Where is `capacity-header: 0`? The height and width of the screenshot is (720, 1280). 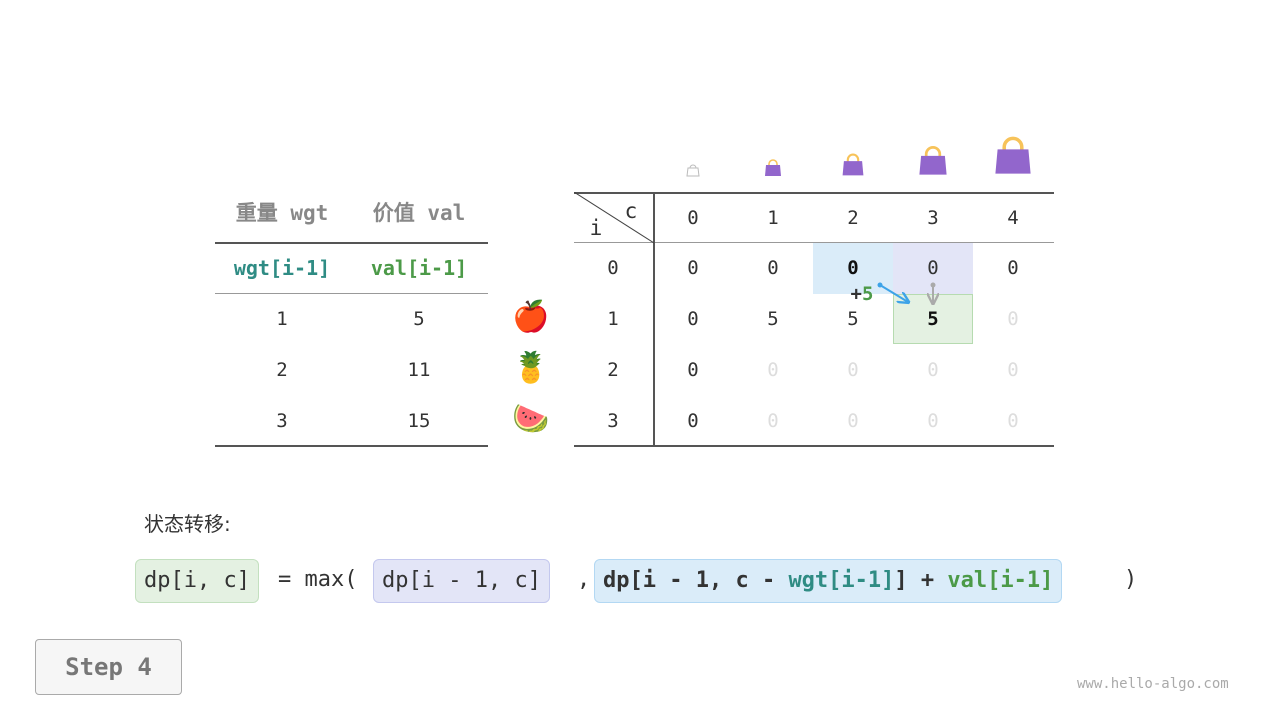 capacity-header: 0 is located at coordinates (693, 218).